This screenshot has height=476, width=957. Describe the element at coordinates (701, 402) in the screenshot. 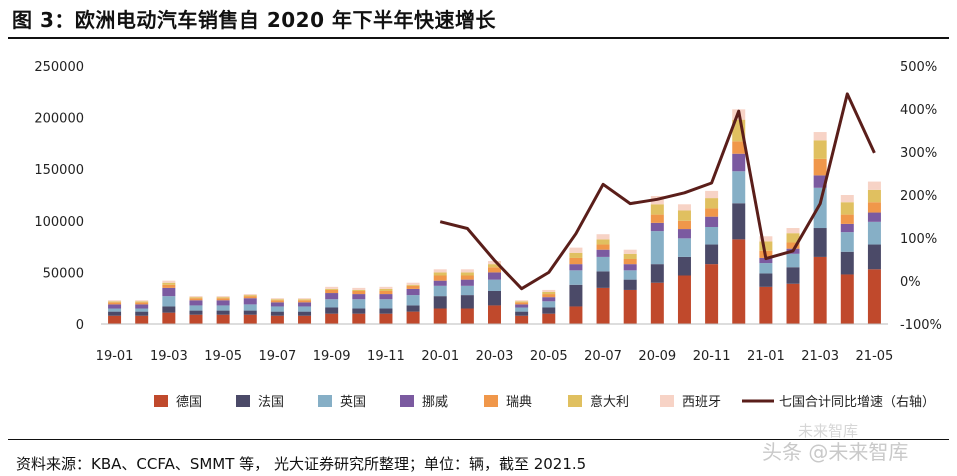

I see `legend-label: 西班牙` at that location.